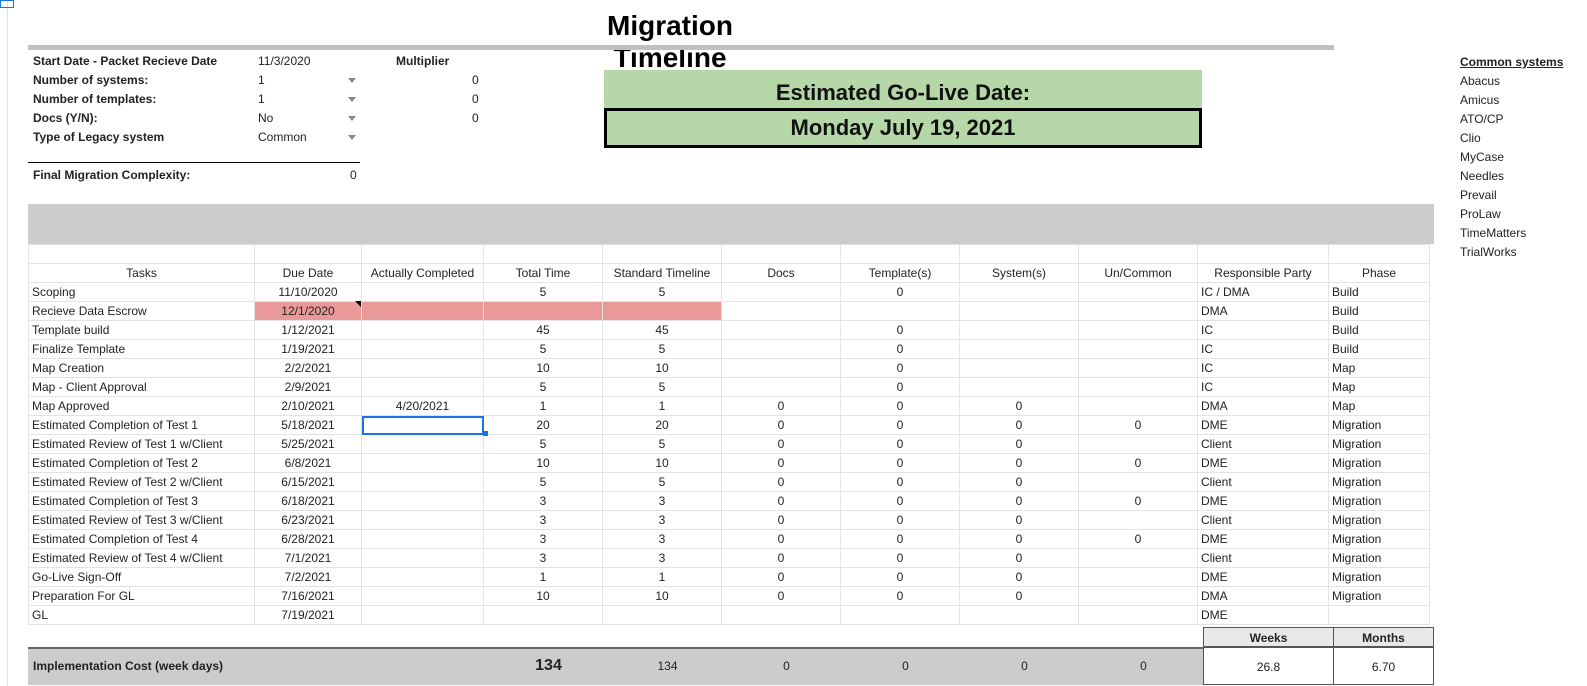  I want to click on cell-total-time: 10, so click(543, 596).